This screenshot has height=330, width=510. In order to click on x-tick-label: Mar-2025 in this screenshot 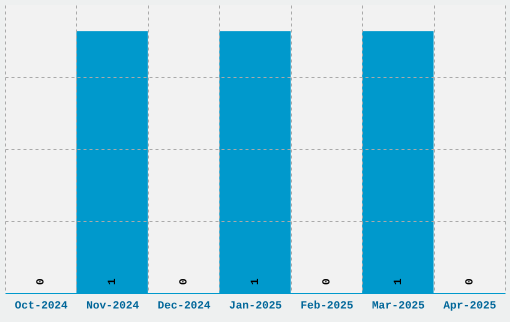, I will do `click(399, 306)`.